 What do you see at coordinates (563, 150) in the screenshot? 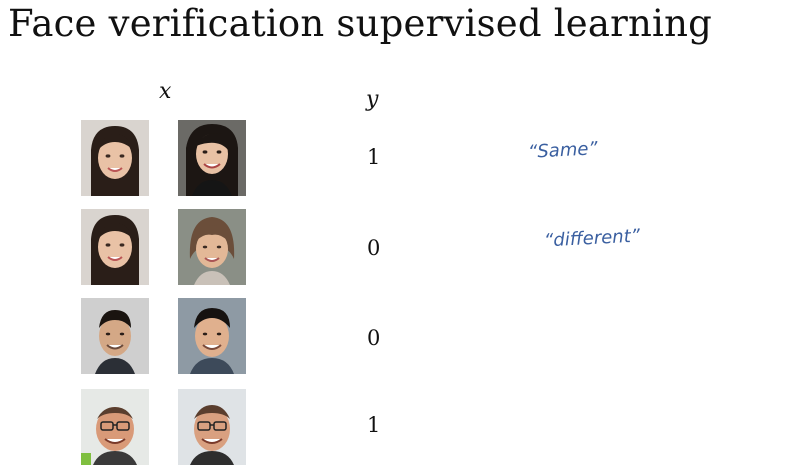
I see `handwritten-note-row1: “Same”` at bounding box center [563, 150].